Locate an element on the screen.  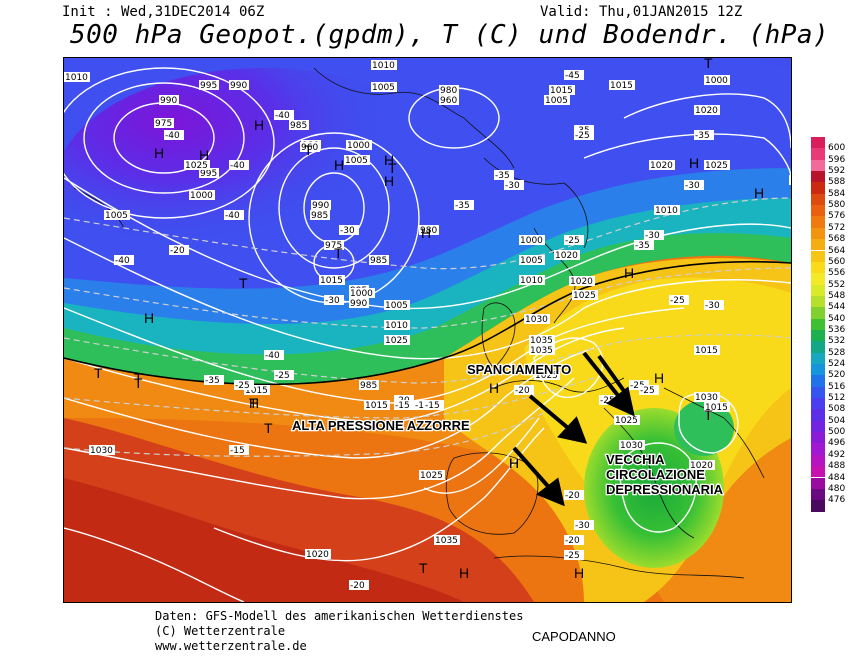
isobar-1000-ne is located at coordinates (707, 121).